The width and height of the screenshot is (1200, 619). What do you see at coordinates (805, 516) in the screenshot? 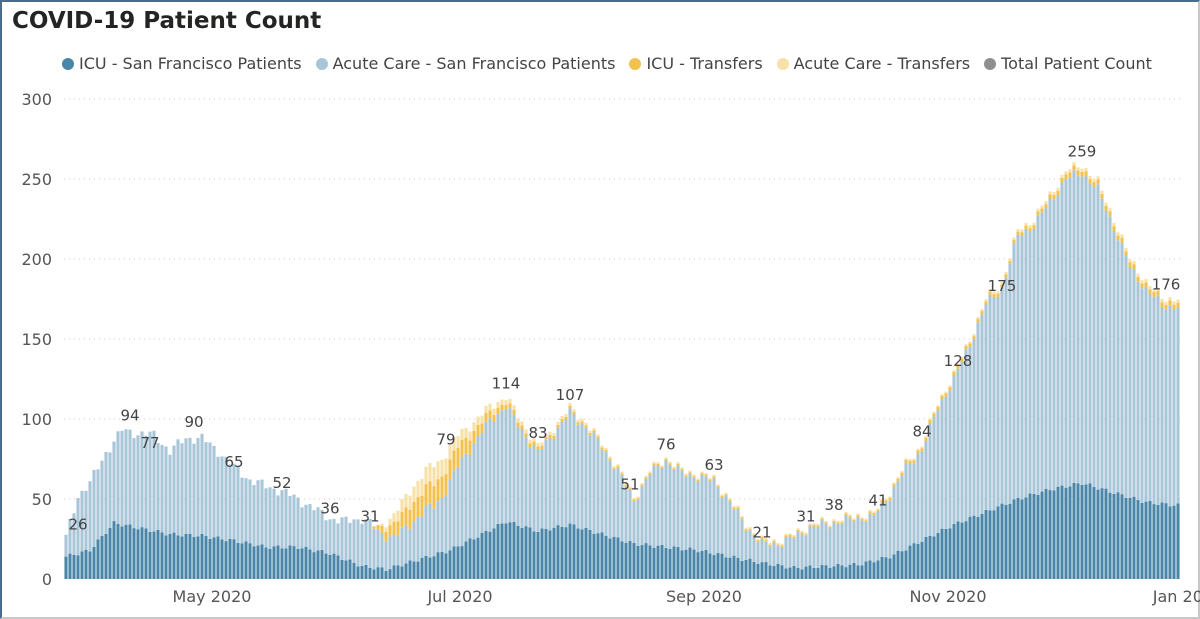
I see `data-label: 31` at bounding box center [805, 516].